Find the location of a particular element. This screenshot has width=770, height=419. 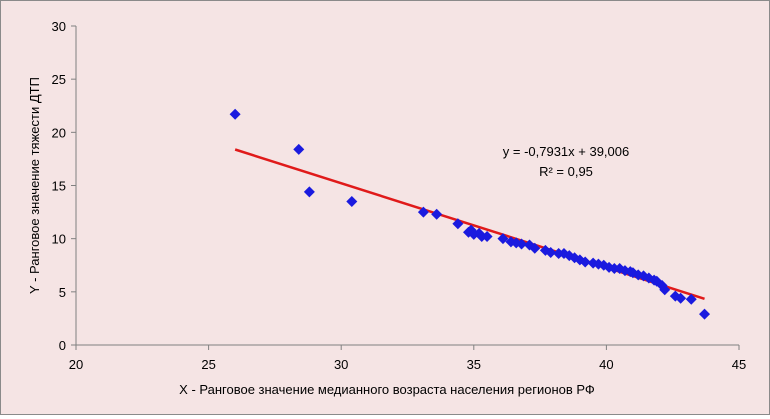

x-tick-label: 30 is located at coordinates (341, 364).